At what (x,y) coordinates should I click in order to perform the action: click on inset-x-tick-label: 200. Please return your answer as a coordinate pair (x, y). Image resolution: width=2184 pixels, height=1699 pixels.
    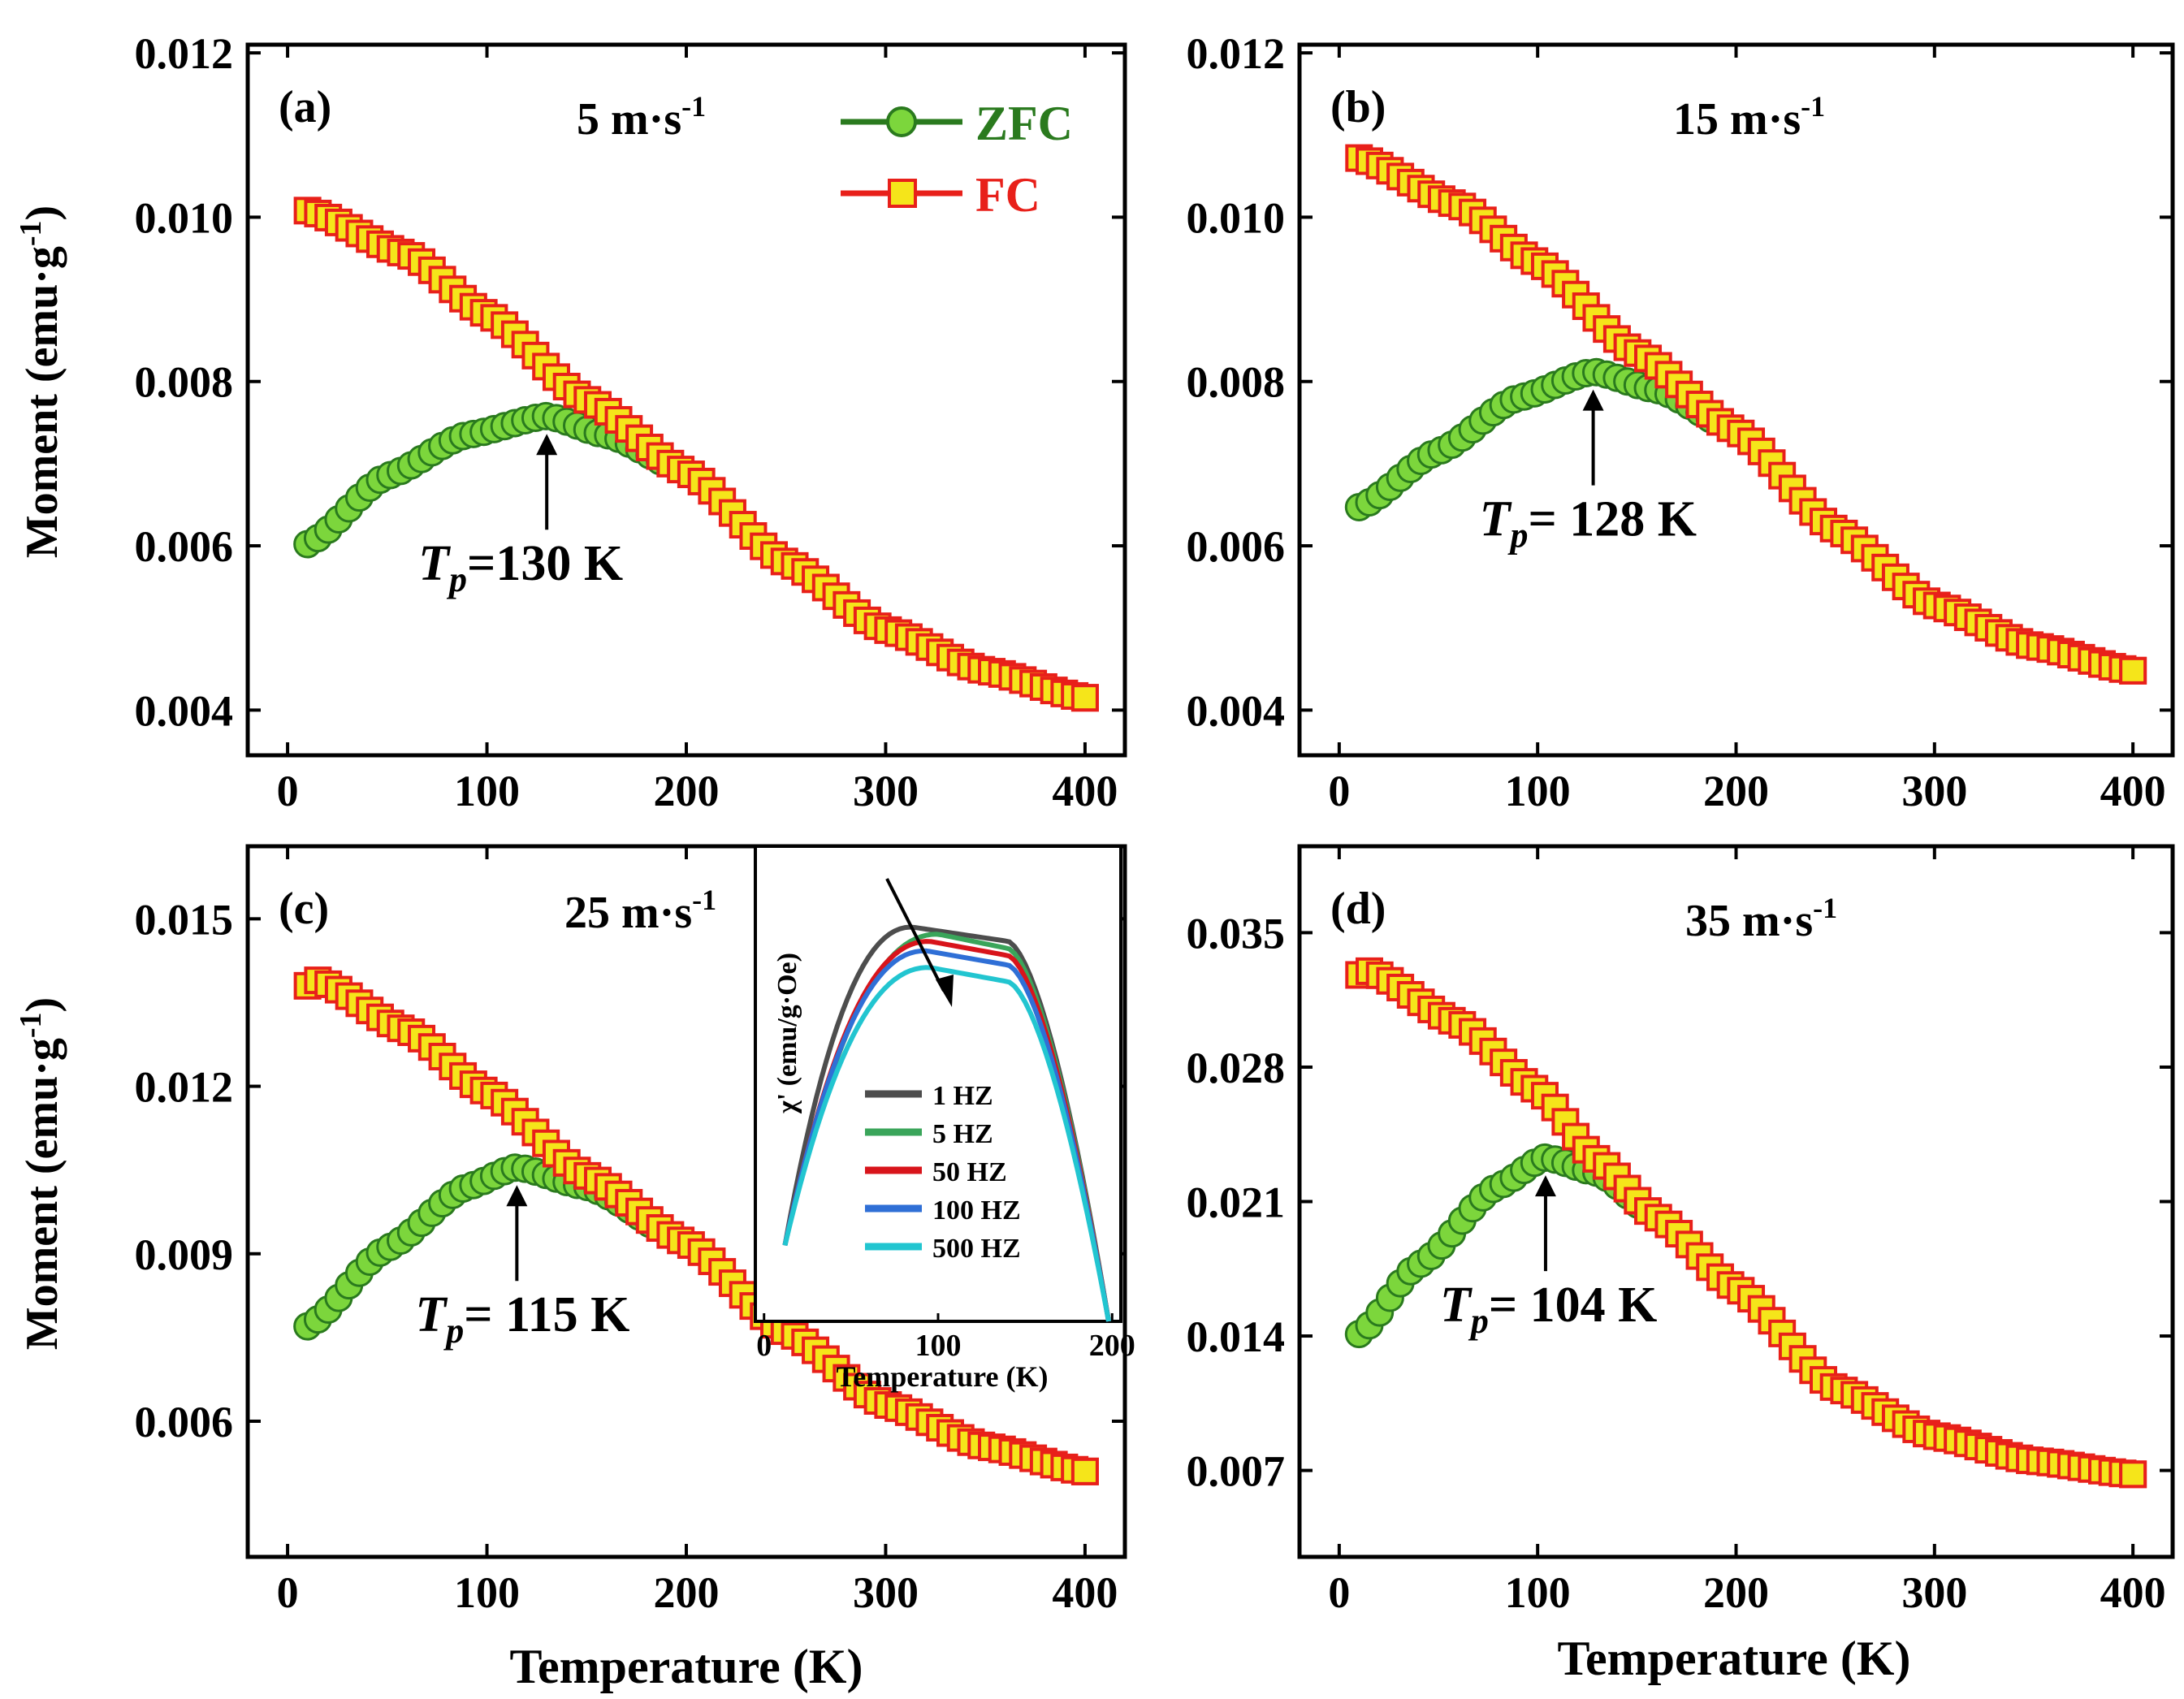
    Looking at the image, I should click on (1112, 1346).